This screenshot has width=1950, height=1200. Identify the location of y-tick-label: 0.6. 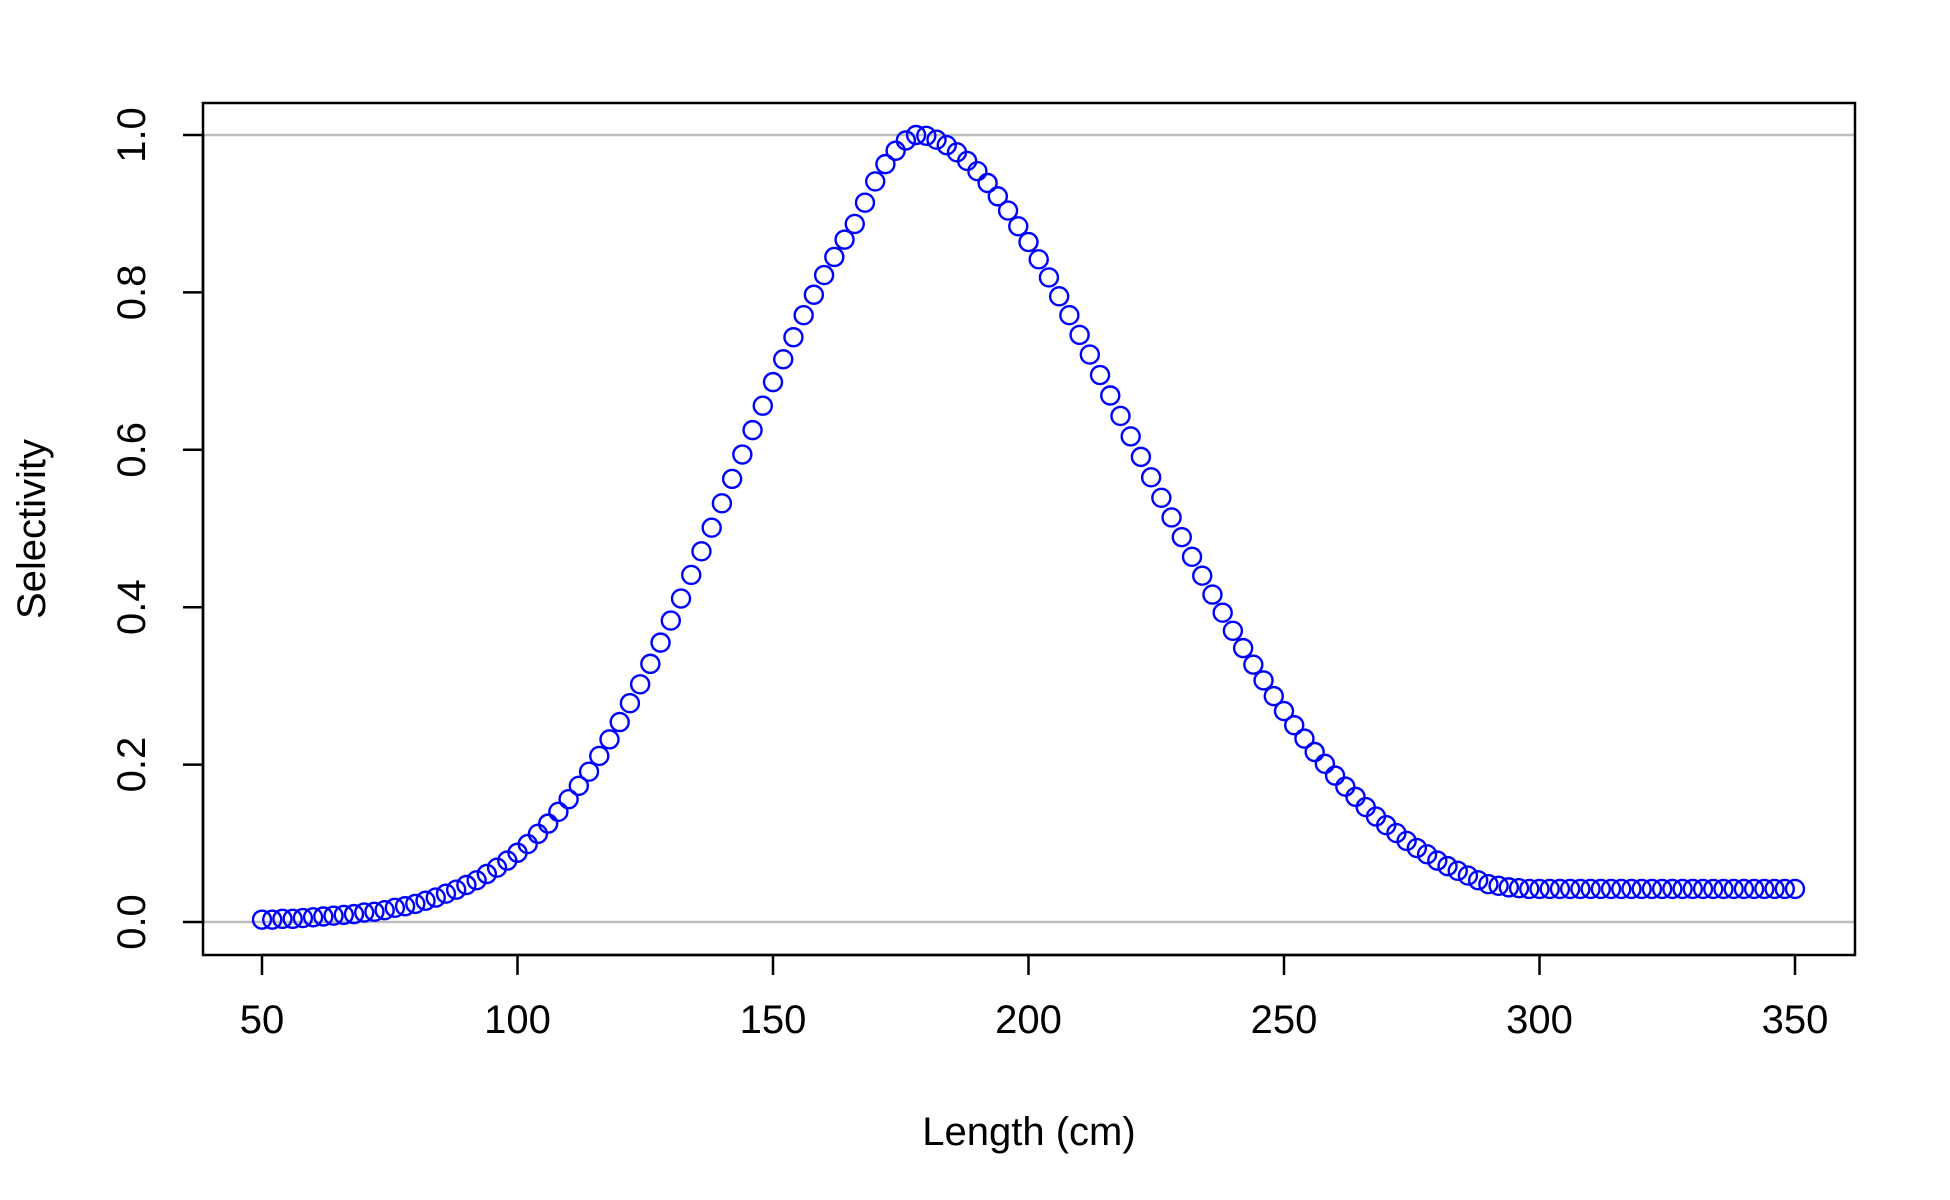
(132, 450).